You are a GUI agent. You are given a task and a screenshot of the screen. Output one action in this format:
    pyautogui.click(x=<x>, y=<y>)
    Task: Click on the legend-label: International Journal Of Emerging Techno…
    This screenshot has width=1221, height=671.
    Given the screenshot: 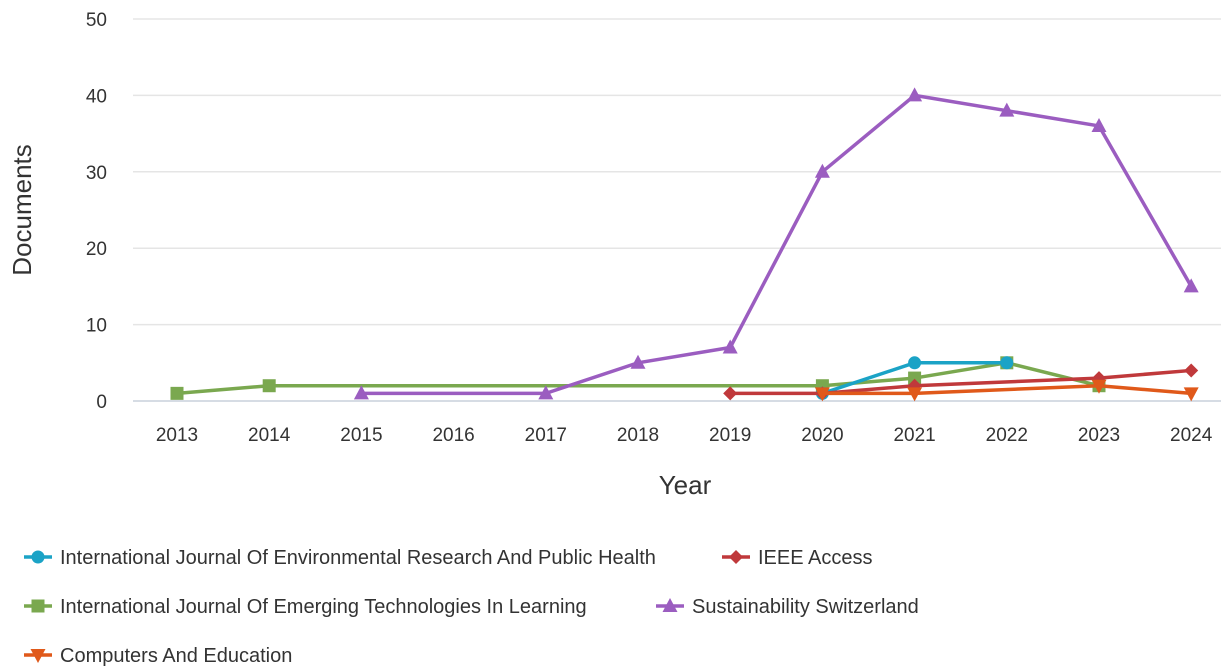 What is the action you would take?
    pyautogui.click(x=323, y=607)
    